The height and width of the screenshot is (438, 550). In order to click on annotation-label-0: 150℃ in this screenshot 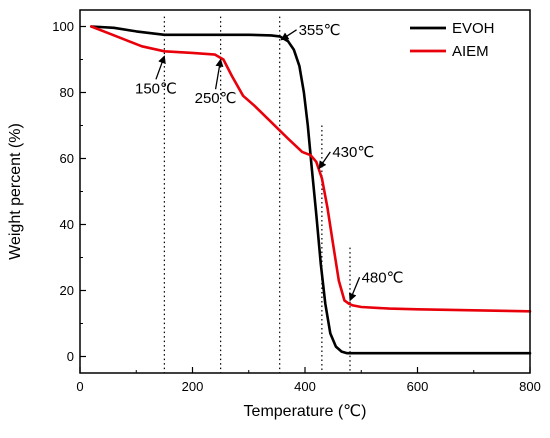, I will do `click(156, 88)`.